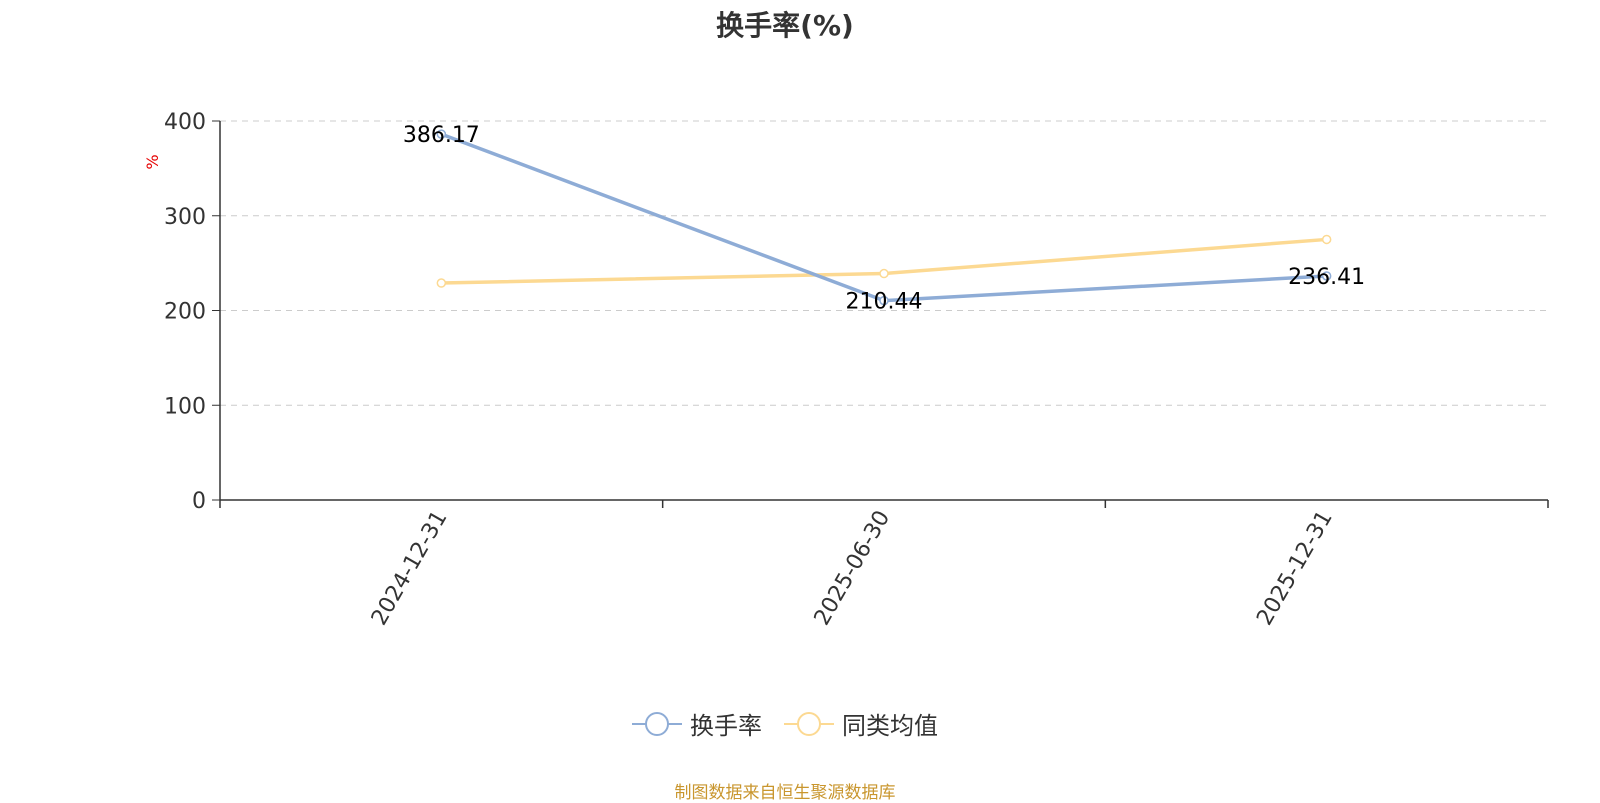  I want to click on y-tick-label: 400, so click(185, 122).